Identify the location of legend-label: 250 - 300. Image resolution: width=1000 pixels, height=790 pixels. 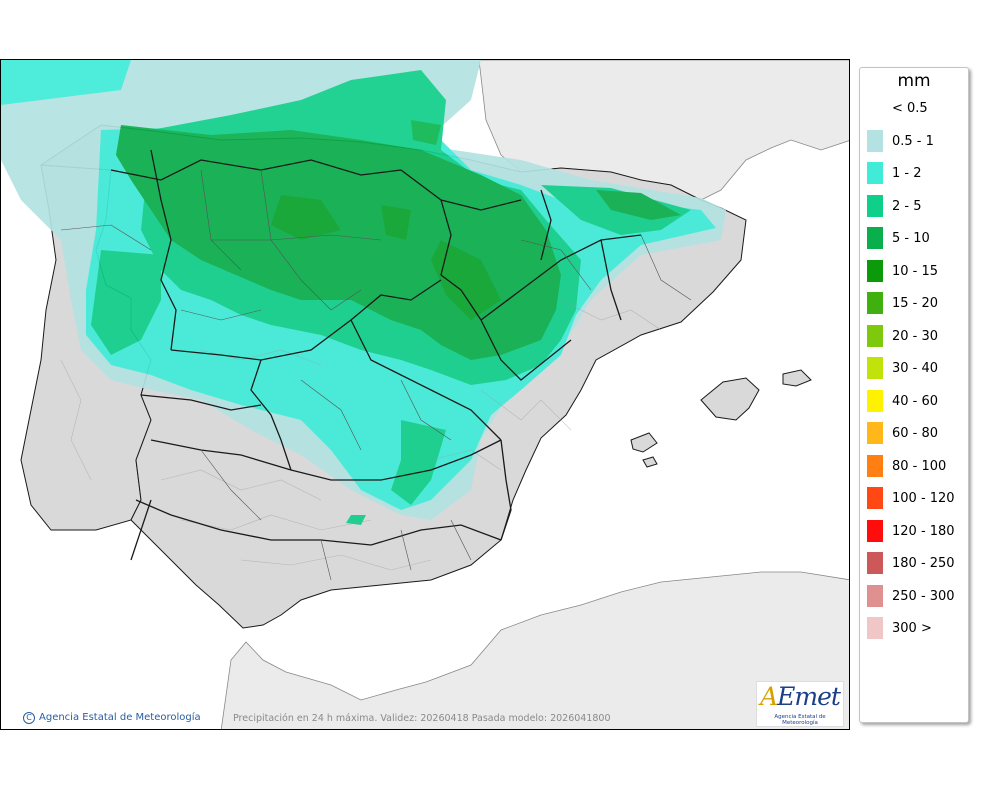
(923, 596).